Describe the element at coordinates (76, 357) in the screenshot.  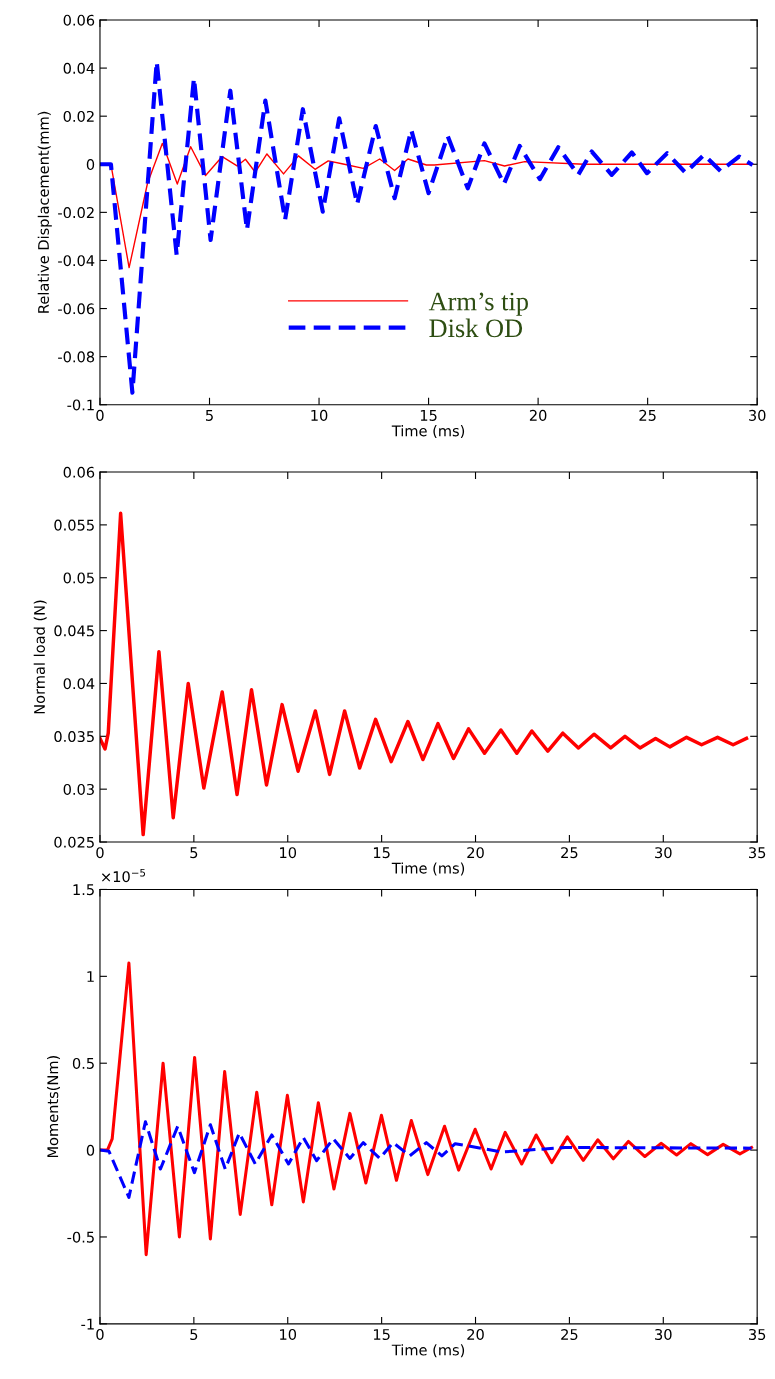
I see `y-tick-label: -0.08` at that location.